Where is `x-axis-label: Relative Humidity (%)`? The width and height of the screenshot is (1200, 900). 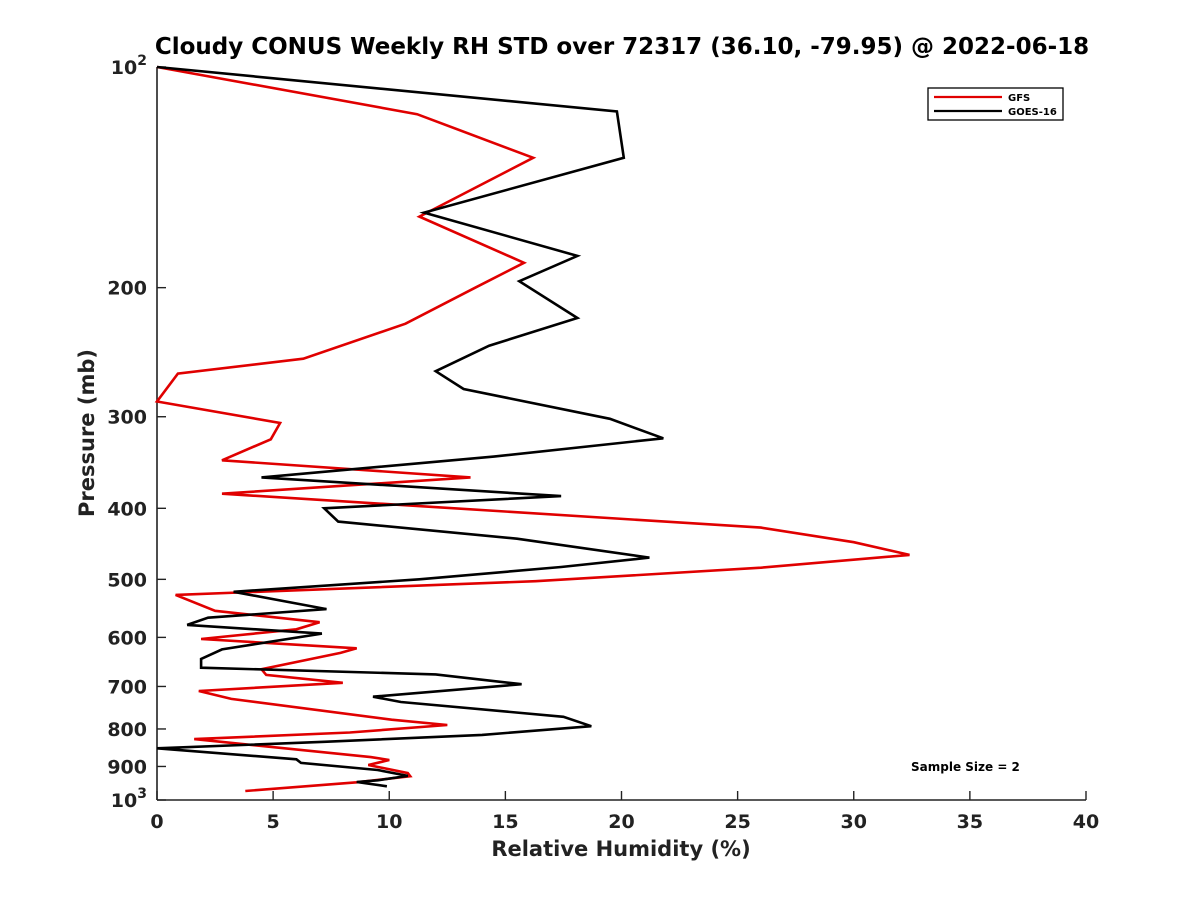 x-axis-label: Relative Humidity (%) is located at coordinates (620, 849).